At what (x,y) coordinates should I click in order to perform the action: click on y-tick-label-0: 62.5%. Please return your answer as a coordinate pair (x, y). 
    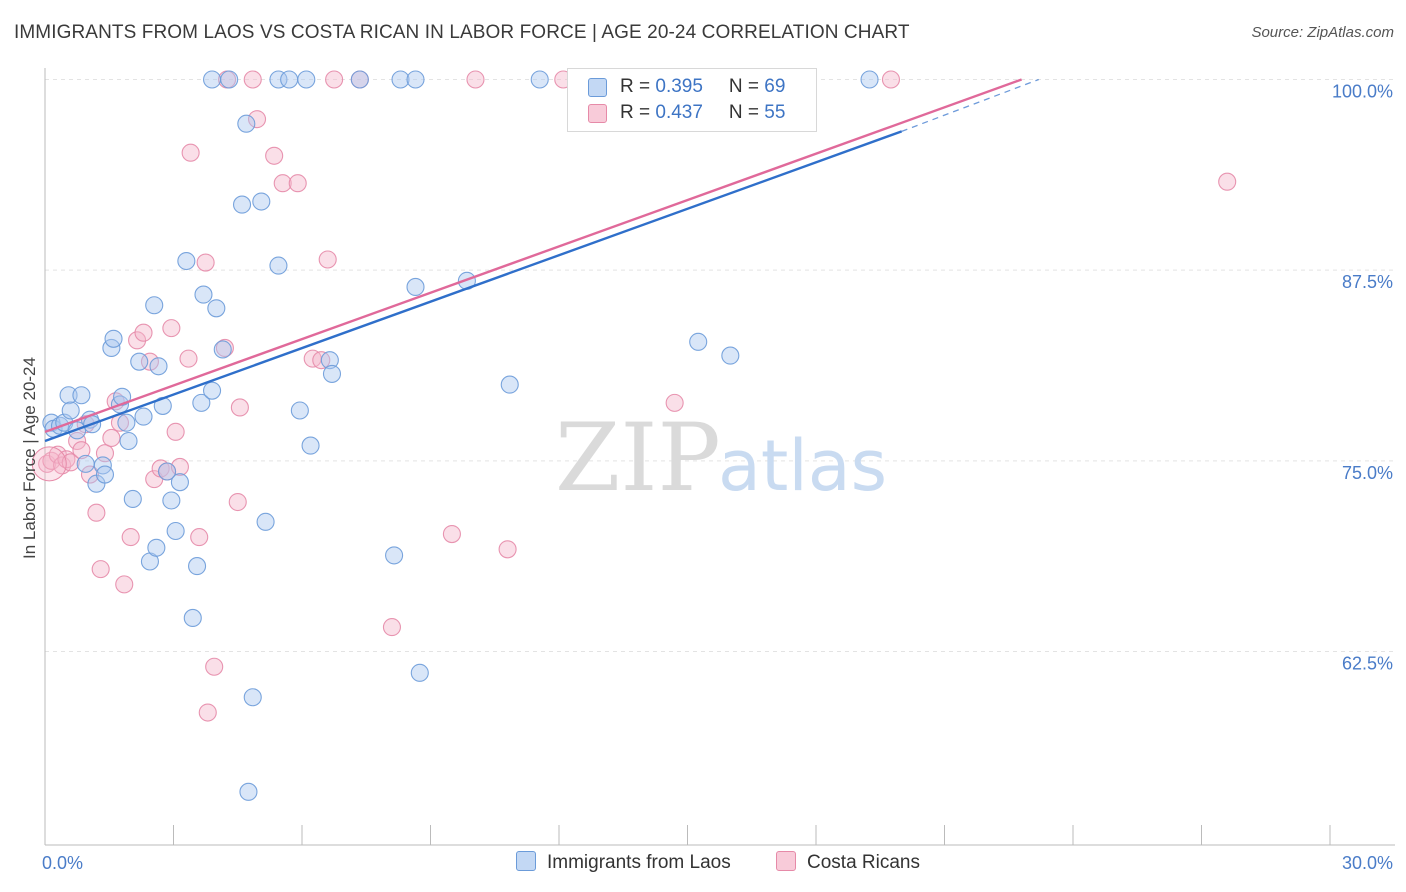
    Looking at the image, I should click on (1367, 664).